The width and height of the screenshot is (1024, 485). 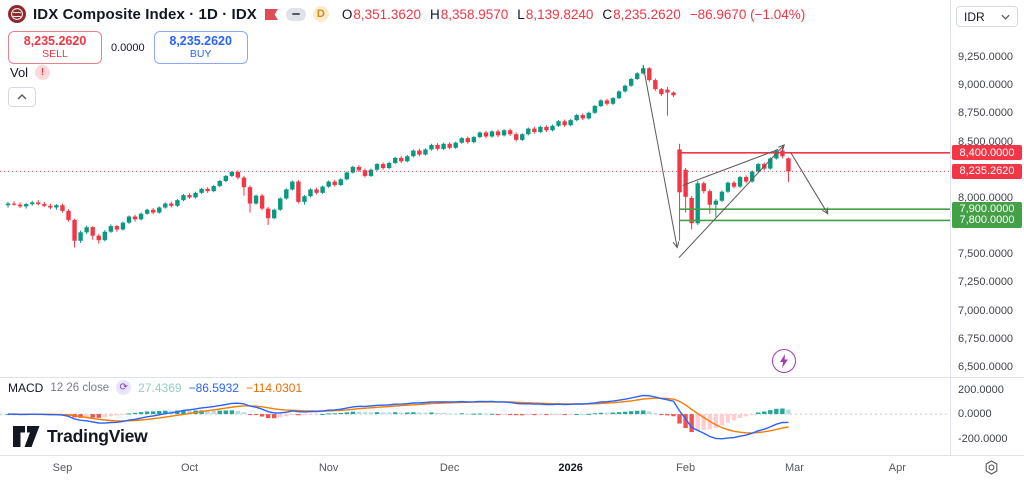 What do you see at coordinates (974, 16) in the screenshot?
I see `currency-value: IDR` at bounding box center [974, 16].